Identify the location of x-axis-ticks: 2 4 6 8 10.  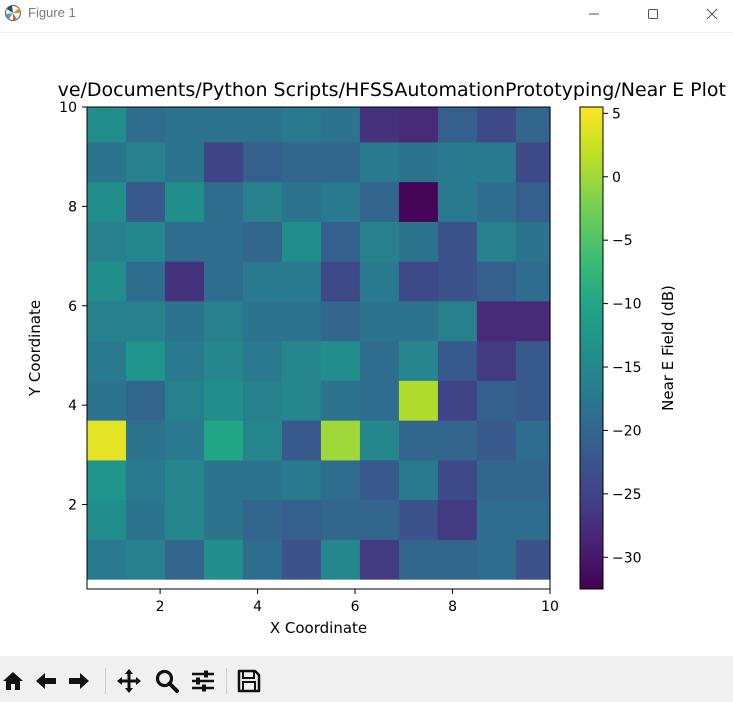
(357, 602).